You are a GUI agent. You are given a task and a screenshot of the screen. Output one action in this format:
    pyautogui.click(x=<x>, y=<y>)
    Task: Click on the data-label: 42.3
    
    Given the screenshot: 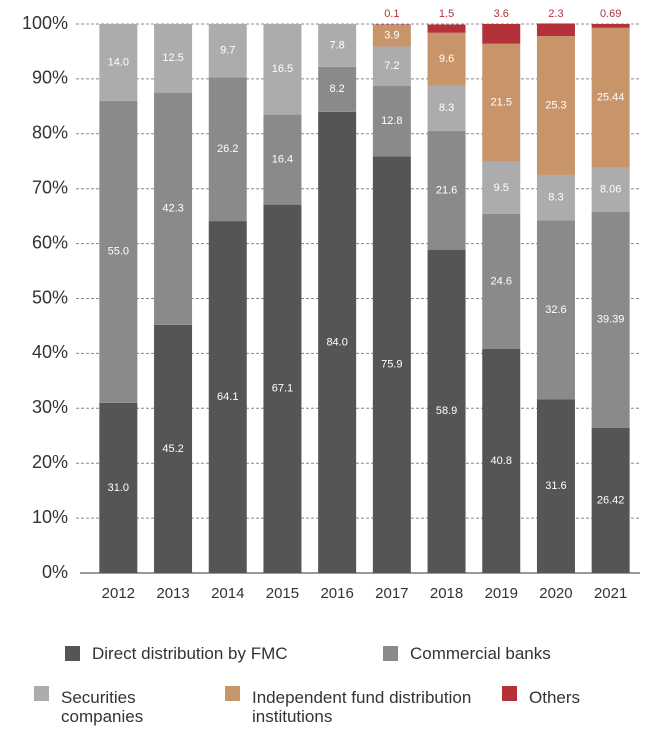 What is the action you would take?
    pyautogui.click(x=172, y=209)
    